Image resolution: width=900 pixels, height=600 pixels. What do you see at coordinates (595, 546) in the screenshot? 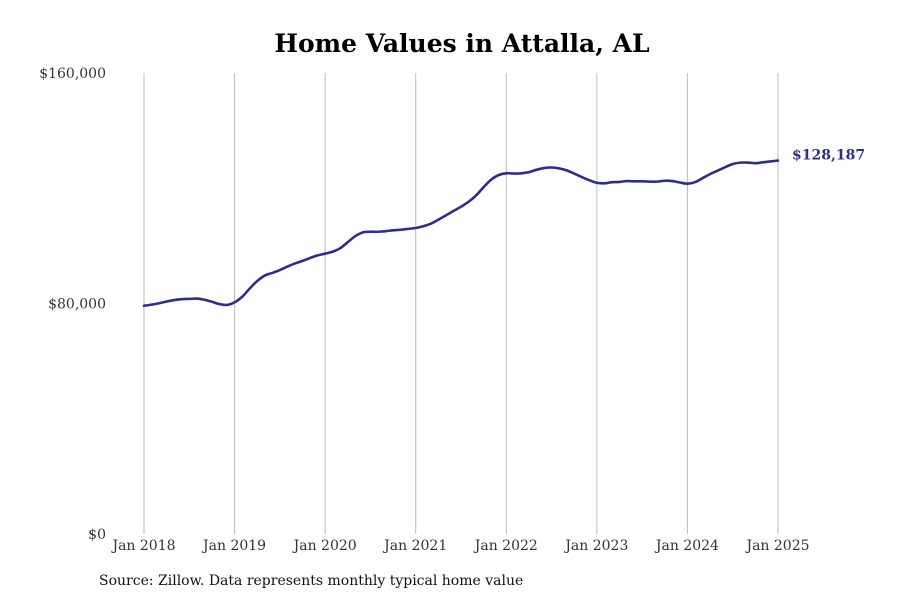
I see `x-tick-label: Jan 2023` at bounding box center [595, 546].